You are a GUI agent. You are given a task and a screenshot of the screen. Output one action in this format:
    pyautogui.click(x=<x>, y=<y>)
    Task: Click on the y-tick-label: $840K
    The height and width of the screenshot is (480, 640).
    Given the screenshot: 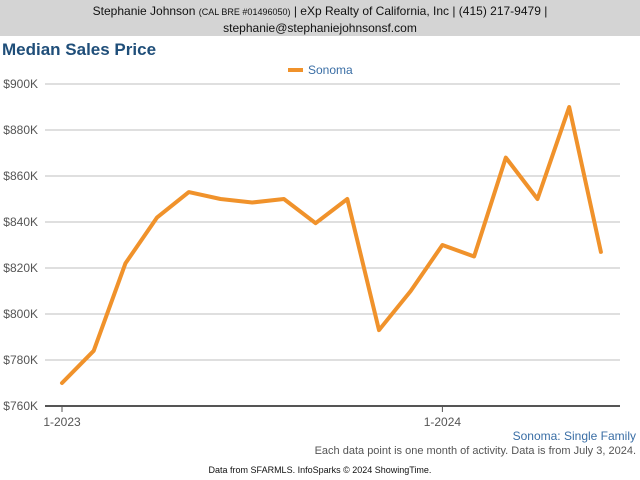 What is the action you would take?
    pyautogui.click(x=20, y=222)
    